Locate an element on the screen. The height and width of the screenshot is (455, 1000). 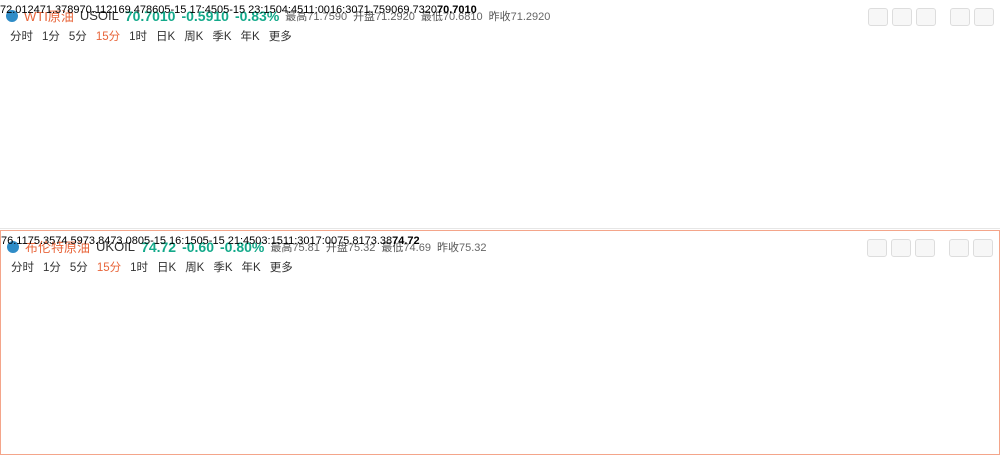
stat: 最低74.69 is located at coordinates (406, 247).